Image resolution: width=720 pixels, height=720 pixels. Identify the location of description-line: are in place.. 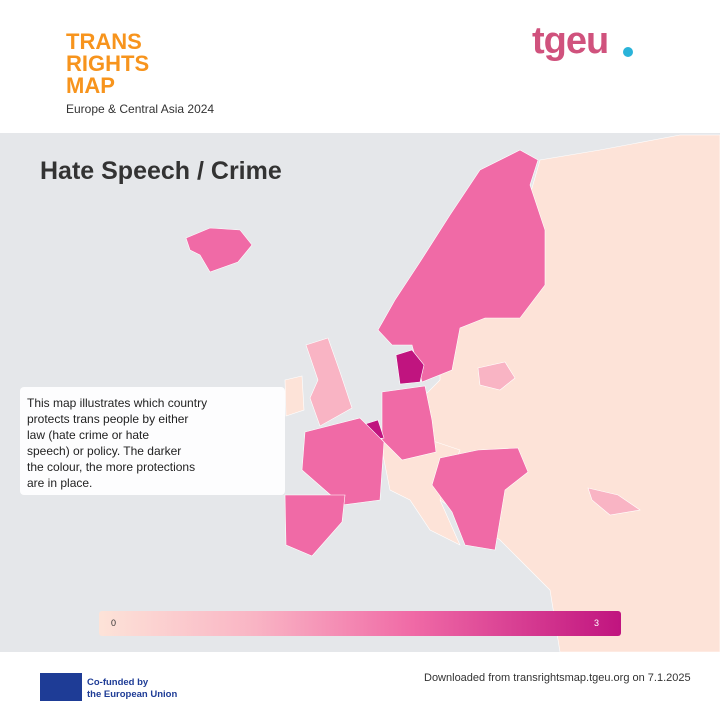
(60, 483).